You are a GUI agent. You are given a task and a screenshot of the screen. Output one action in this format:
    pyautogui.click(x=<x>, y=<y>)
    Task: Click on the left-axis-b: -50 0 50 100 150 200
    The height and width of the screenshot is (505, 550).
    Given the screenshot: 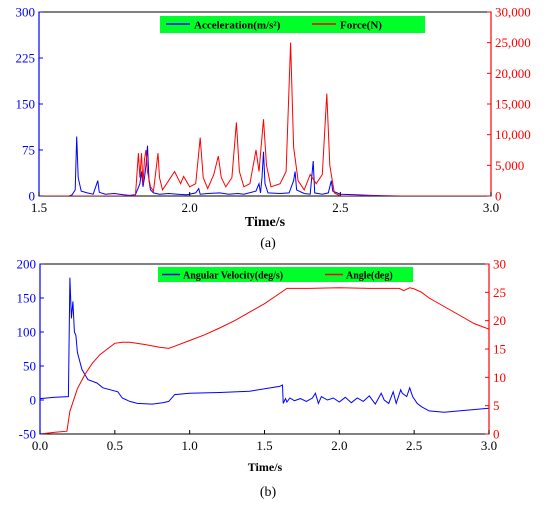 What is the action you would take?
    pyautogui.click(x=30, y=349)
    